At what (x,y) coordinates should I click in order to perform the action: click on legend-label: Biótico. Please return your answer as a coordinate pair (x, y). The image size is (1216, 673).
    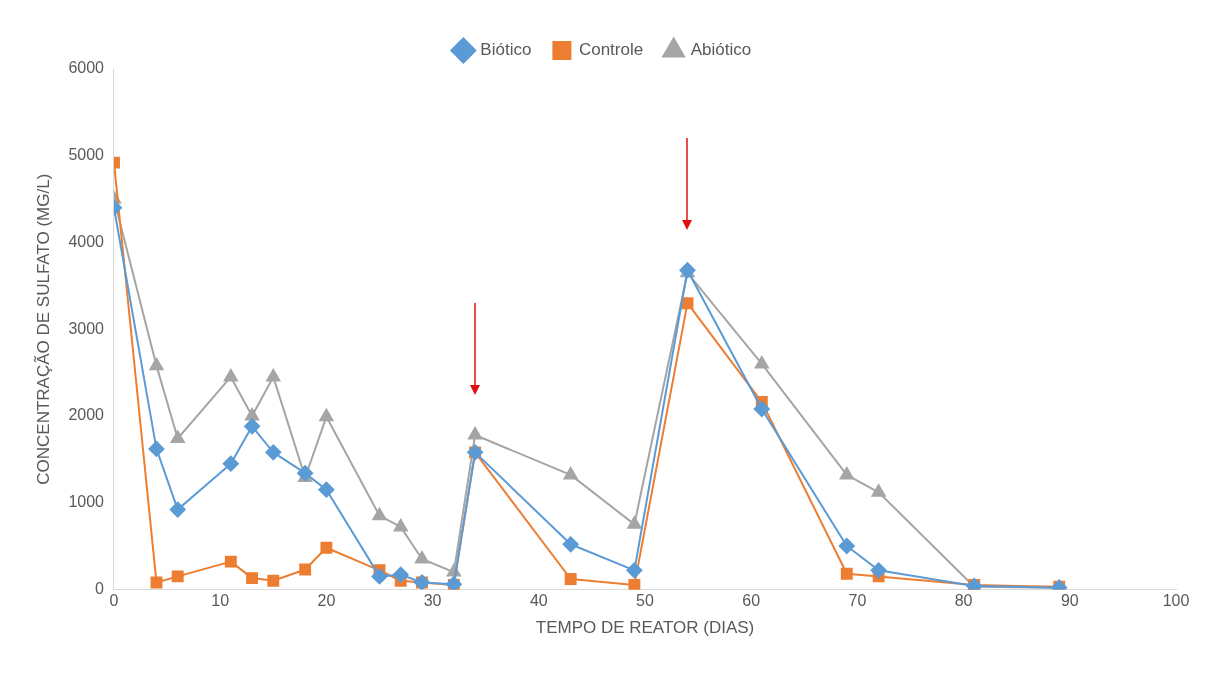
    Looking at the image, I should click on (506, 50).